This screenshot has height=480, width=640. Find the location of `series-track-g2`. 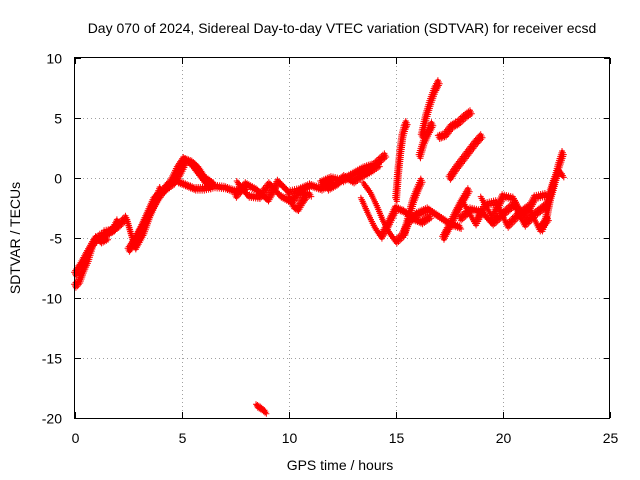

series-track-g2 is located at coordinates (353, 177).